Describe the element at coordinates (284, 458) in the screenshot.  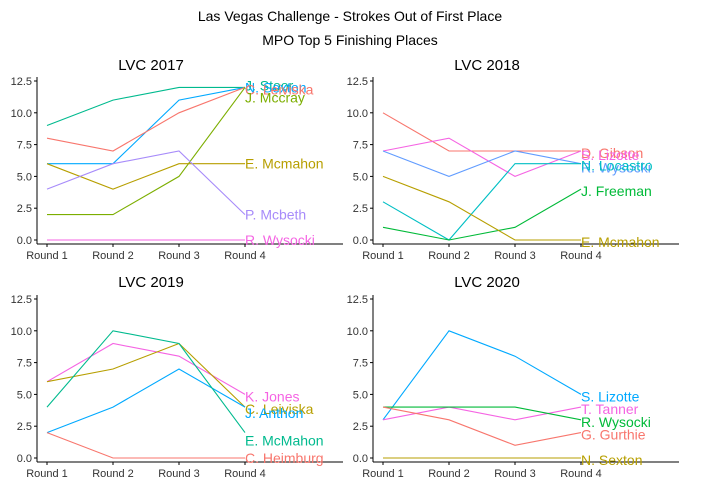
I see `series-end-label: C. Heimburg` at that location.